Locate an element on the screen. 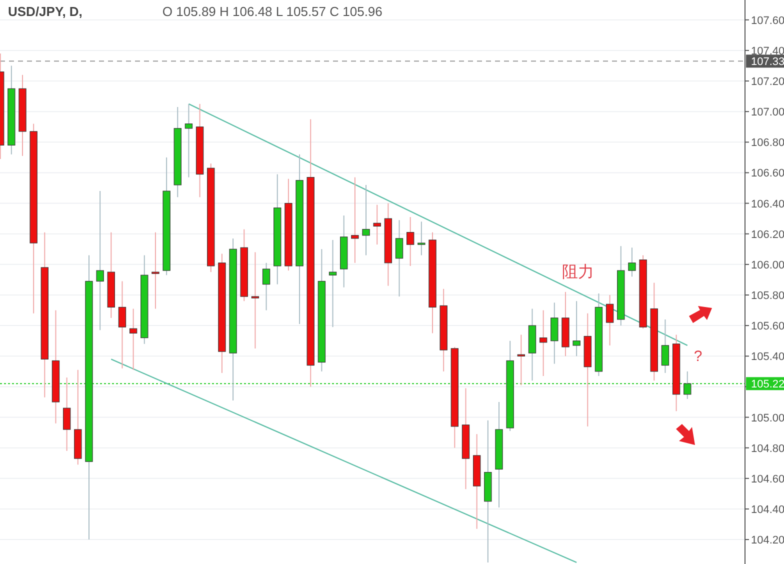 The width and height of the screenshot is (784, 564). y-tick-label: 106.60 is located at coordinates (767, 174).